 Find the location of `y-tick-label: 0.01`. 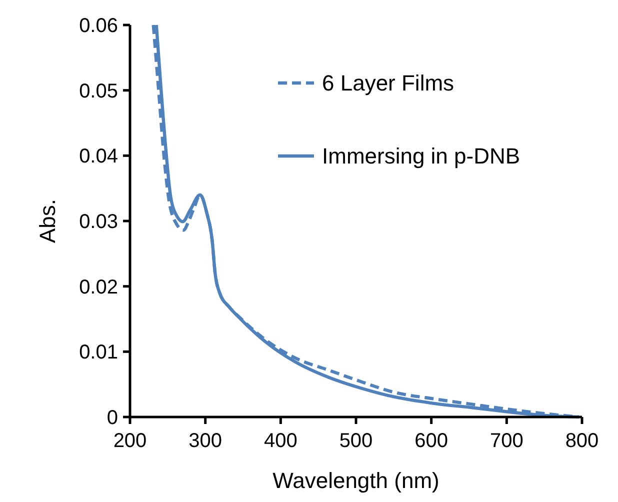

y-tick-label: 0.01 is located at coordinates (98, 353).